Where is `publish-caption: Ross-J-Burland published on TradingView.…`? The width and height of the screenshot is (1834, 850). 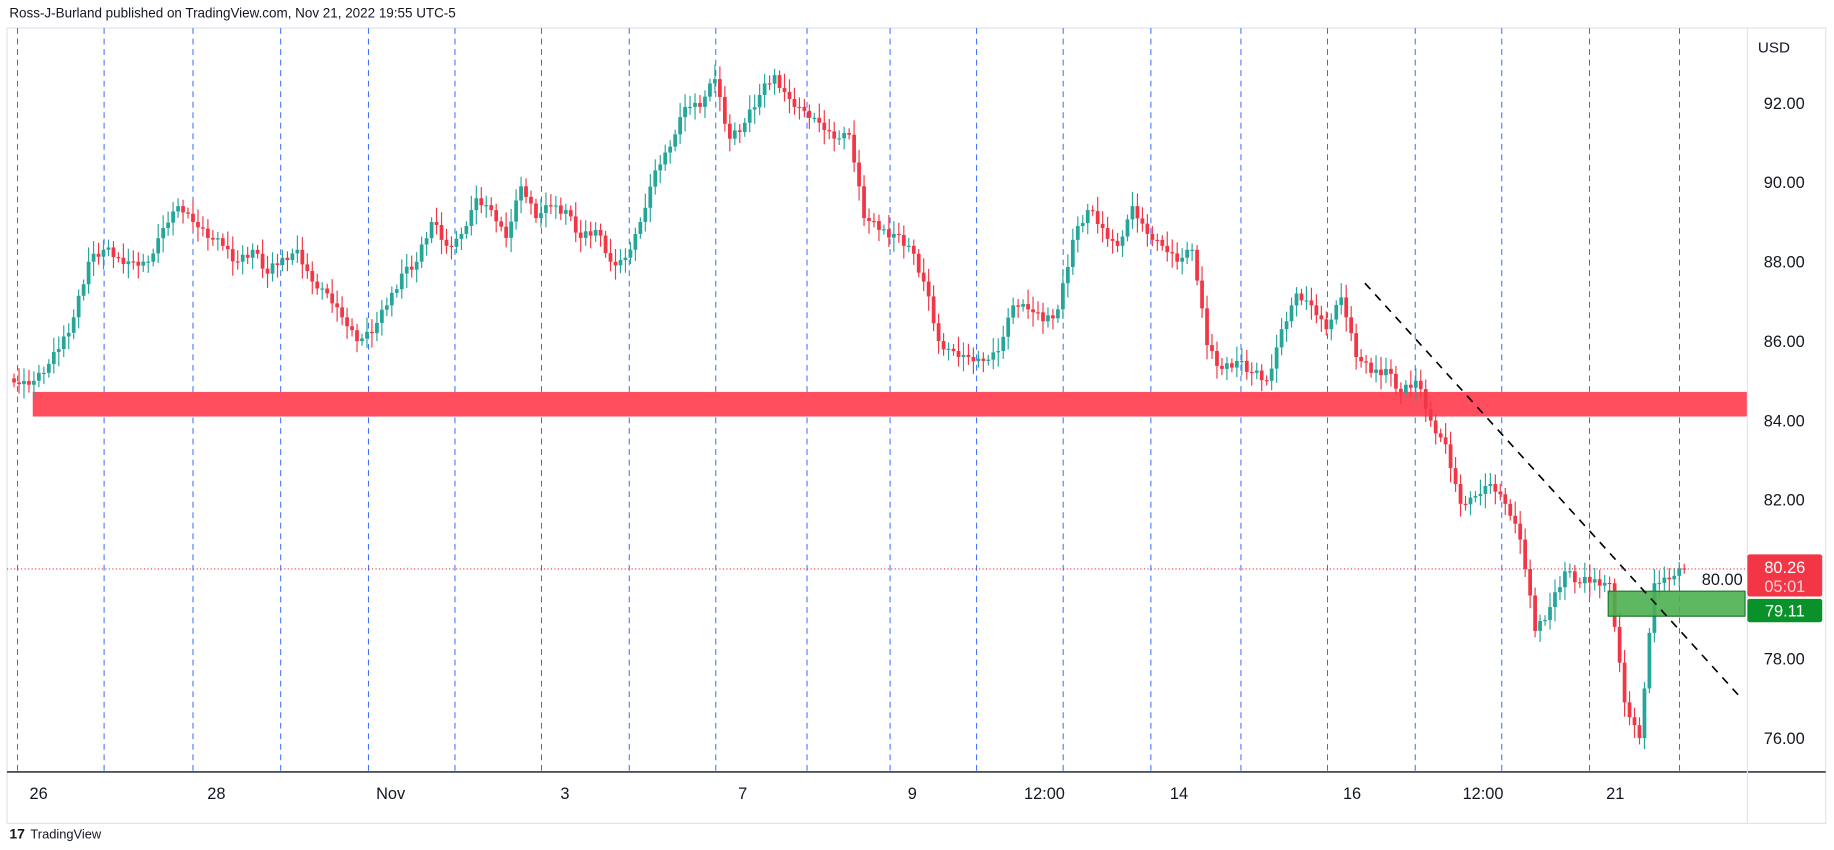
publish-caption: Ross-J-Burland published on TradingView.… is located at coordinates (232, 13).